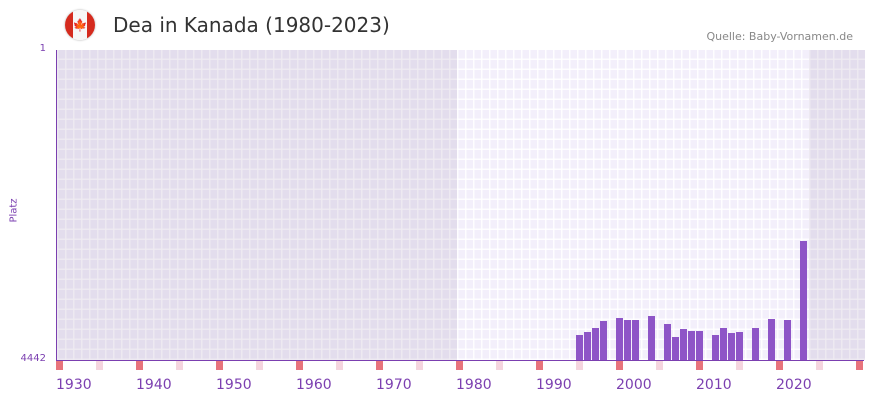  What do you see at coordinates (794, 385) in the screenshot?
I see `x-tick-label: 2020` at bounding box center [794, 385].